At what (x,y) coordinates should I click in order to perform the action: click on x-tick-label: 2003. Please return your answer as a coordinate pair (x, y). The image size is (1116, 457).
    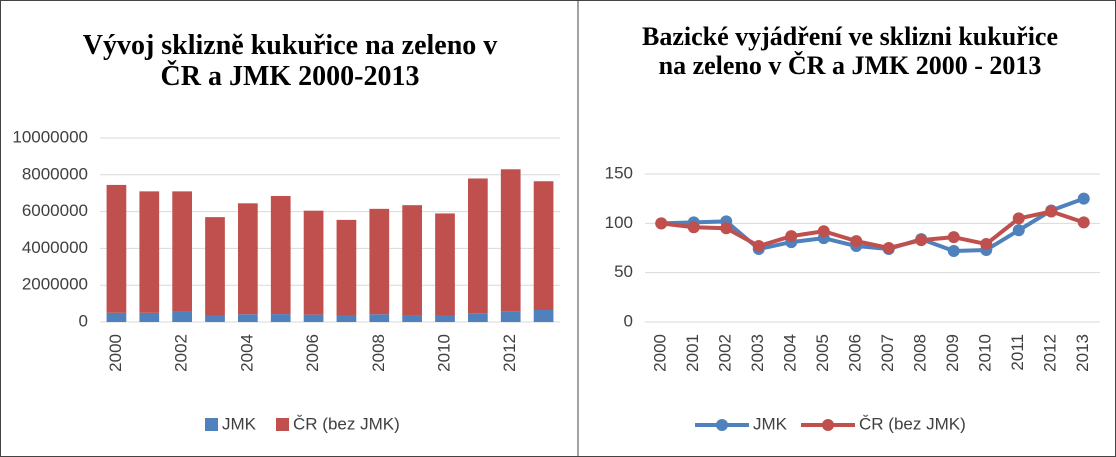
    Looking at the image, I should click on (757, 353).